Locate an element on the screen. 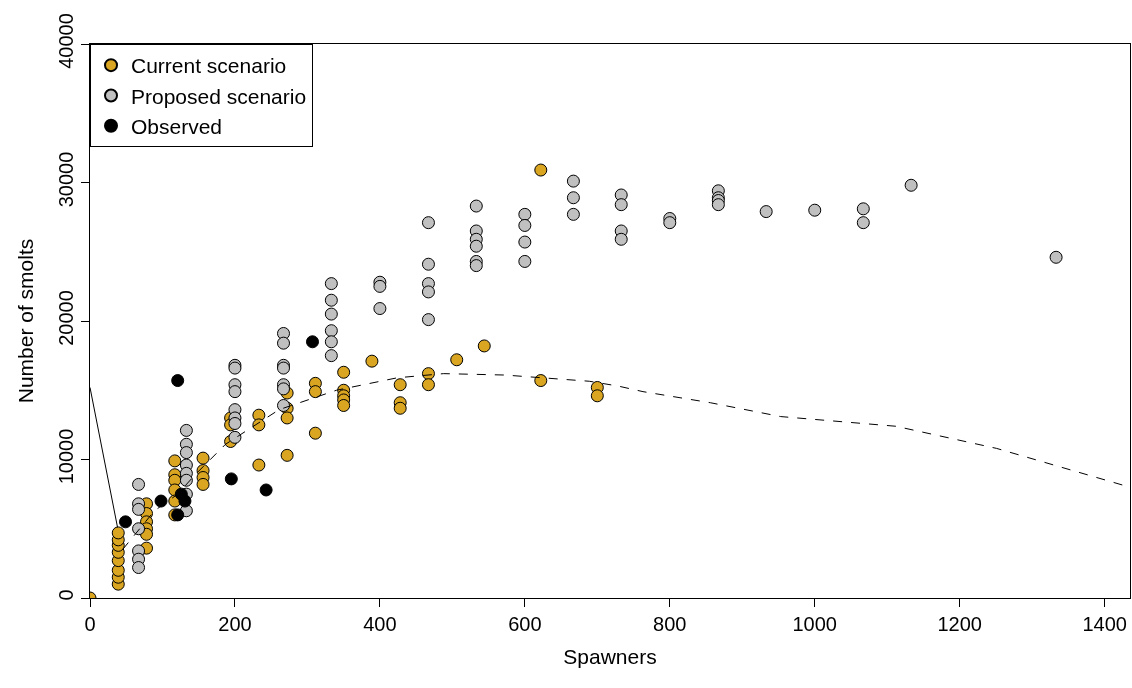  legend-label: Current scenario is located at coordinates (209, 66).